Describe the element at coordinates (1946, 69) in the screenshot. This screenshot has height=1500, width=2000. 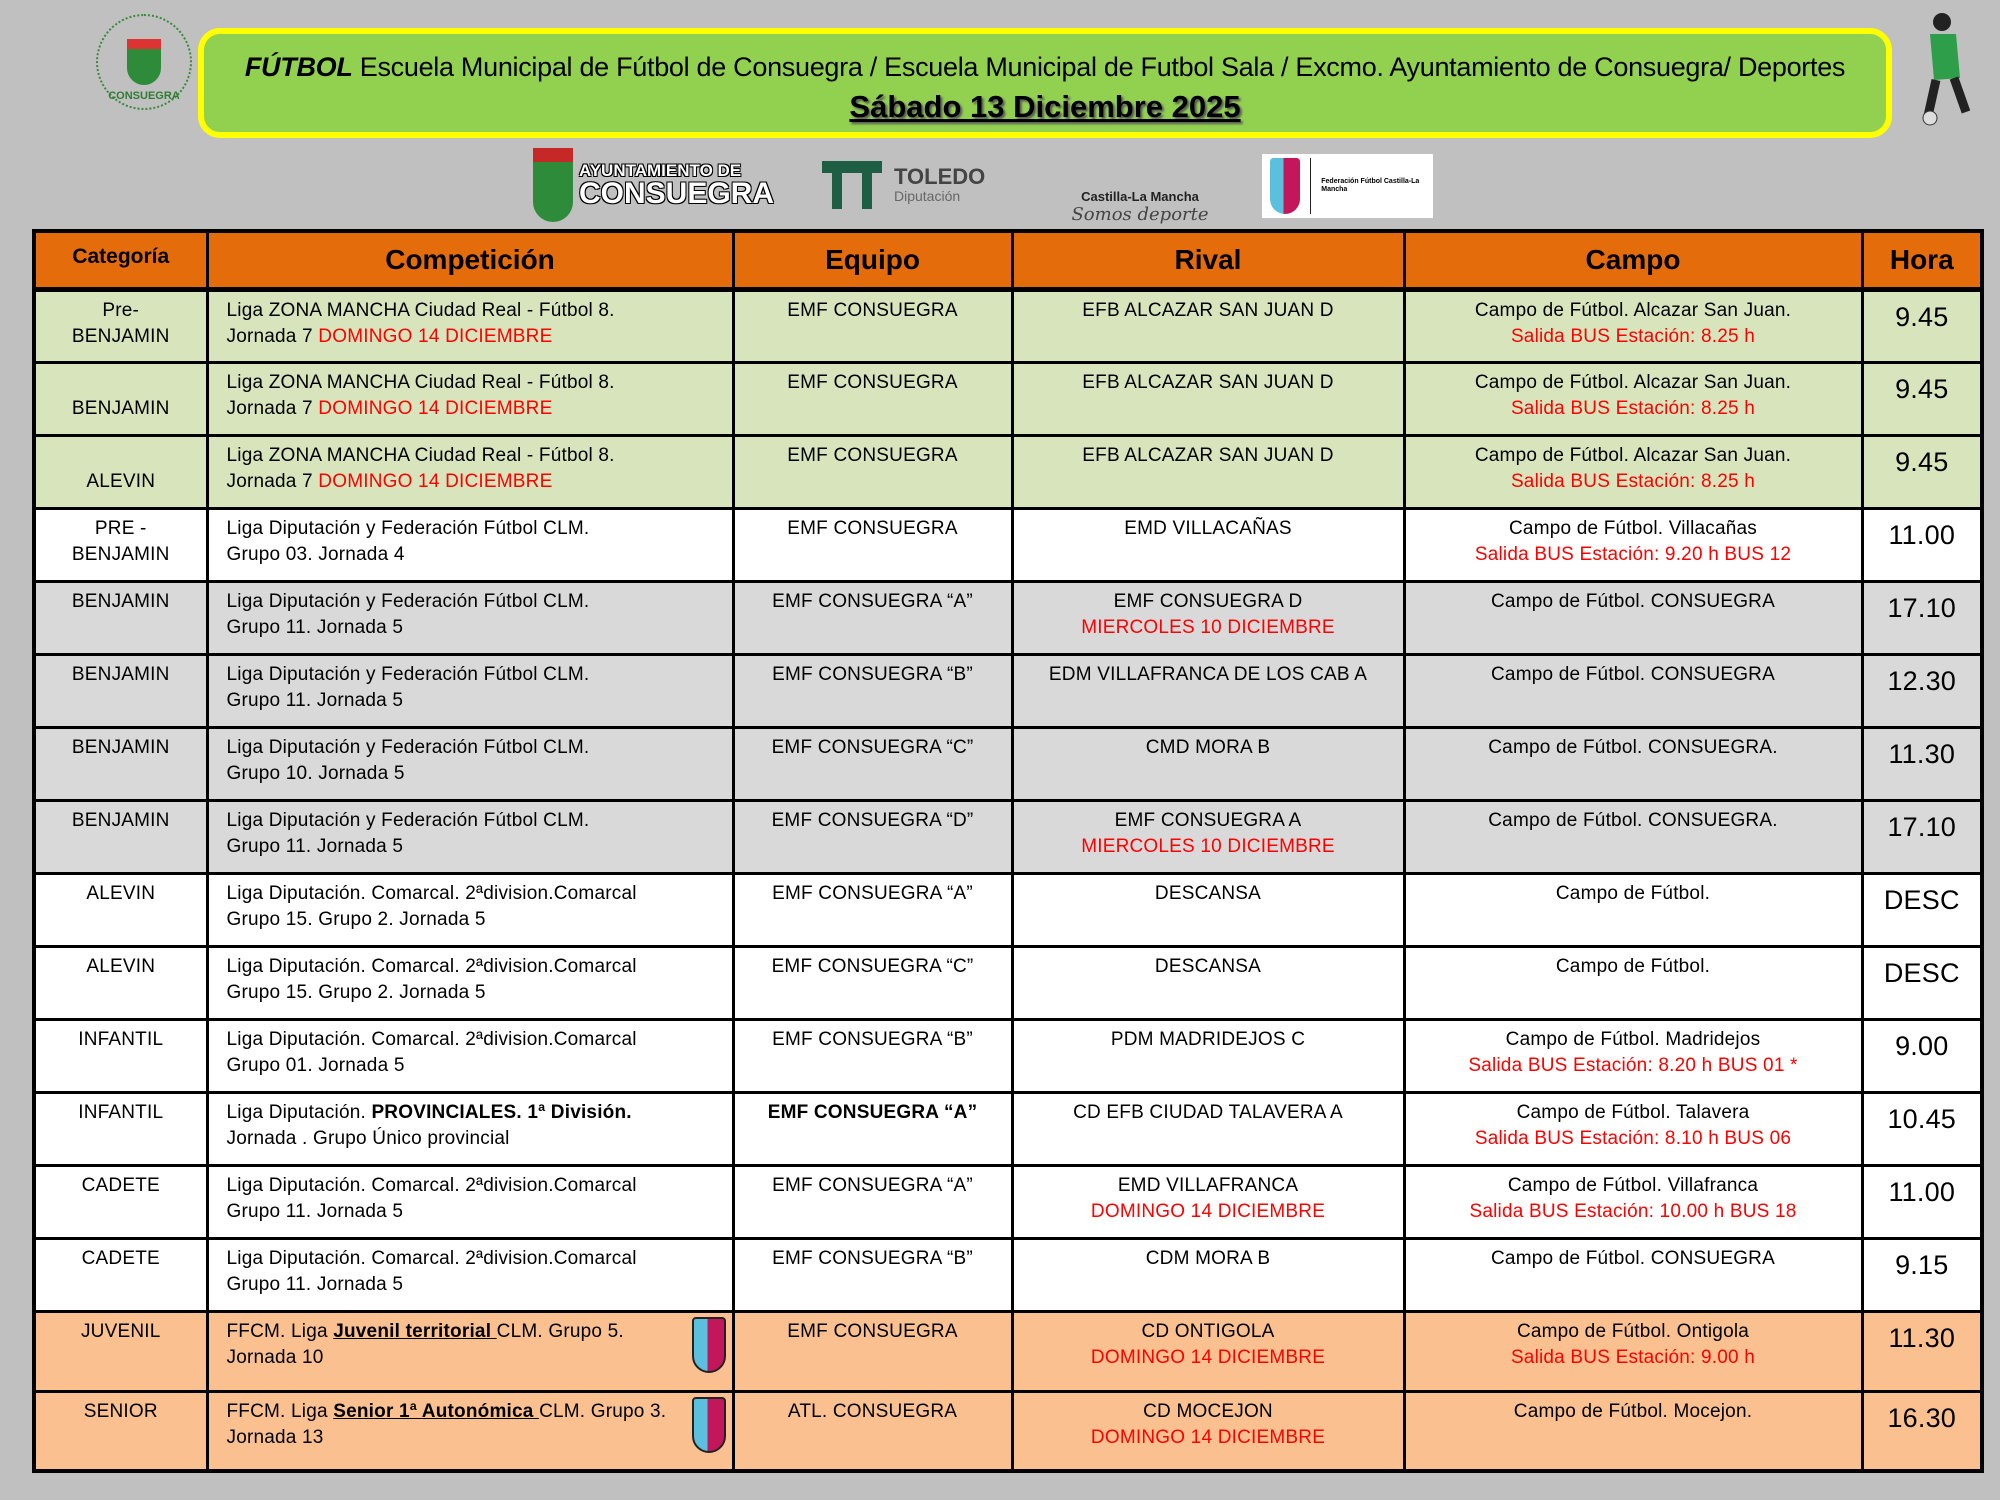
I see `soccer-player-icon` at that location.